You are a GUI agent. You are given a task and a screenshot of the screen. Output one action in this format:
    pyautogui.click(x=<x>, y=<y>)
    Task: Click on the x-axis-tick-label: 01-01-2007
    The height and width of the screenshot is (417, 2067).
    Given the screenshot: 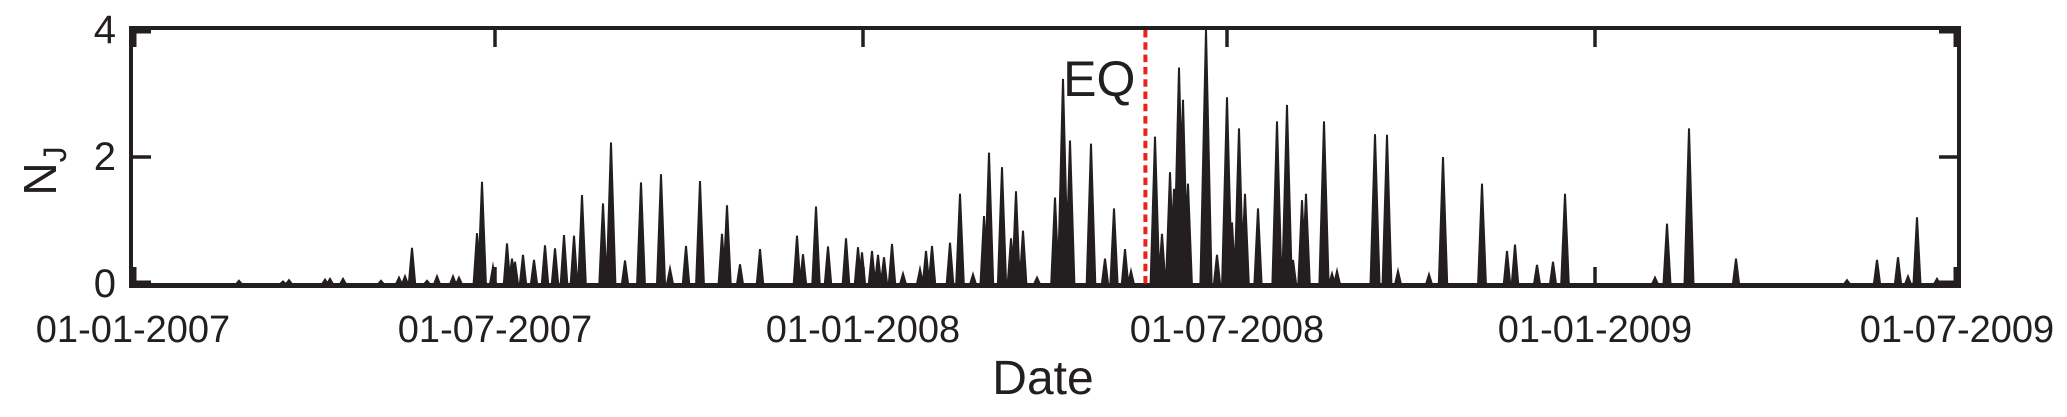 What is the action you would take?
    pyautogui.click(x=133, y=330)
    